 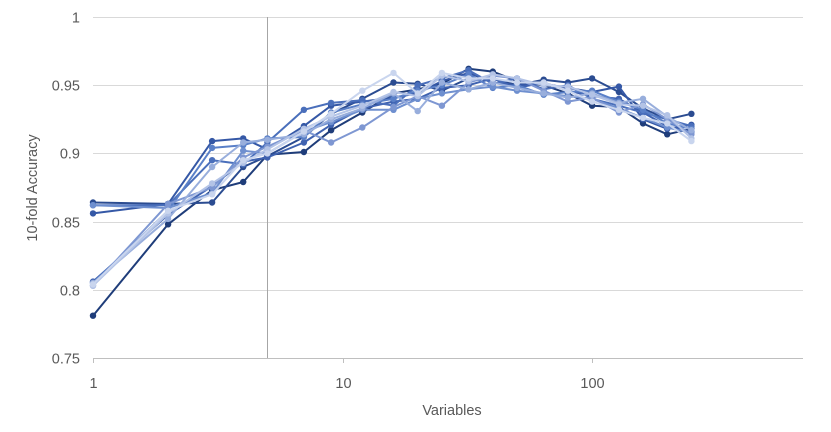 I want to click on axes, so click(x=448, y=360).